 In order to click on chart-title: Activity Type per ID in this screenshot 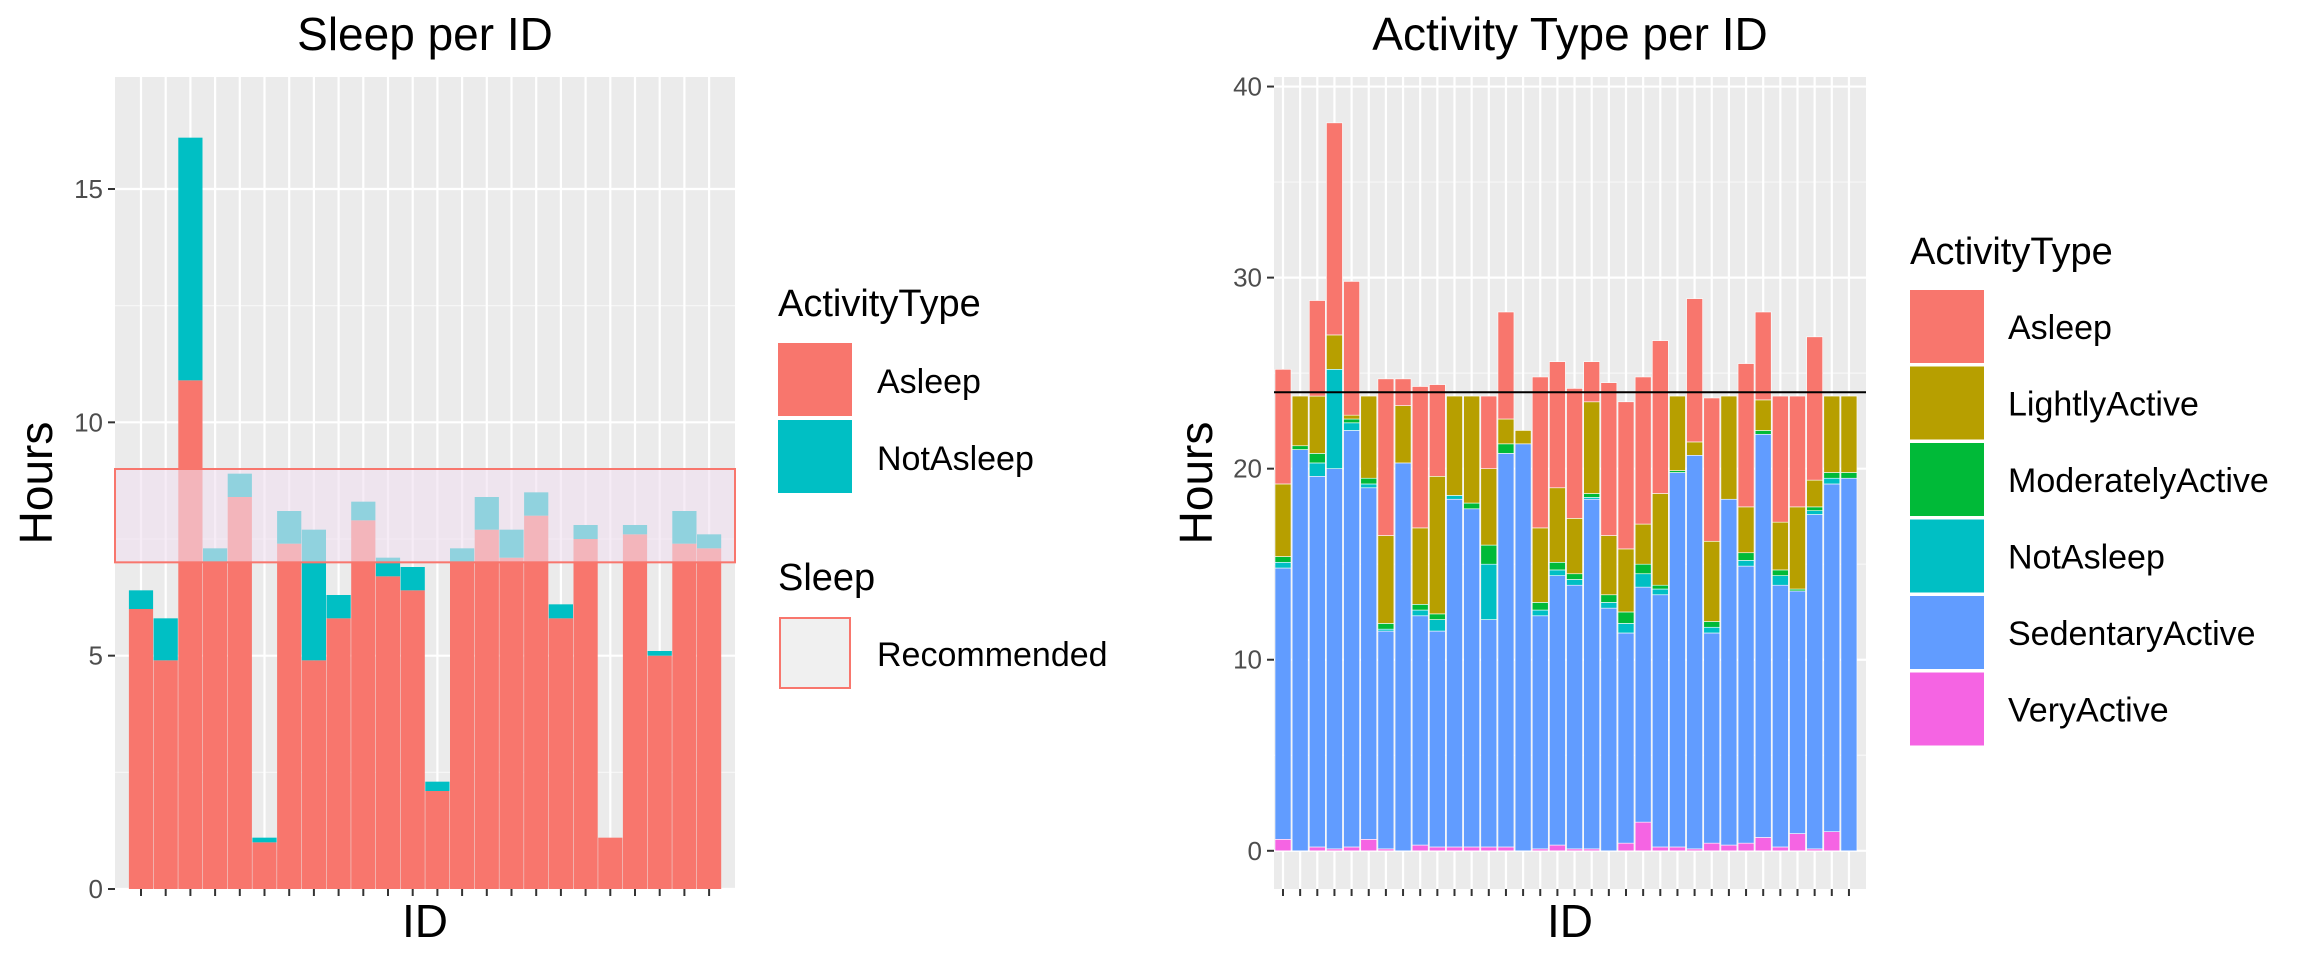, I will do `click(1569, 34)`.